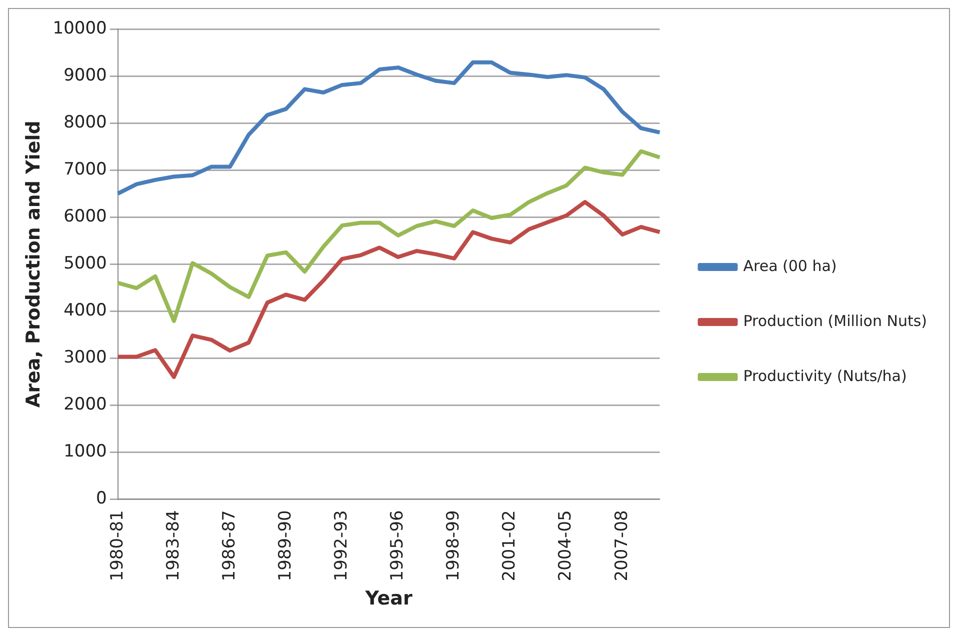  Describe the element at coordinates (229, 546) in the screenshot. I see `x-tick-label: 1986-87` at that location.